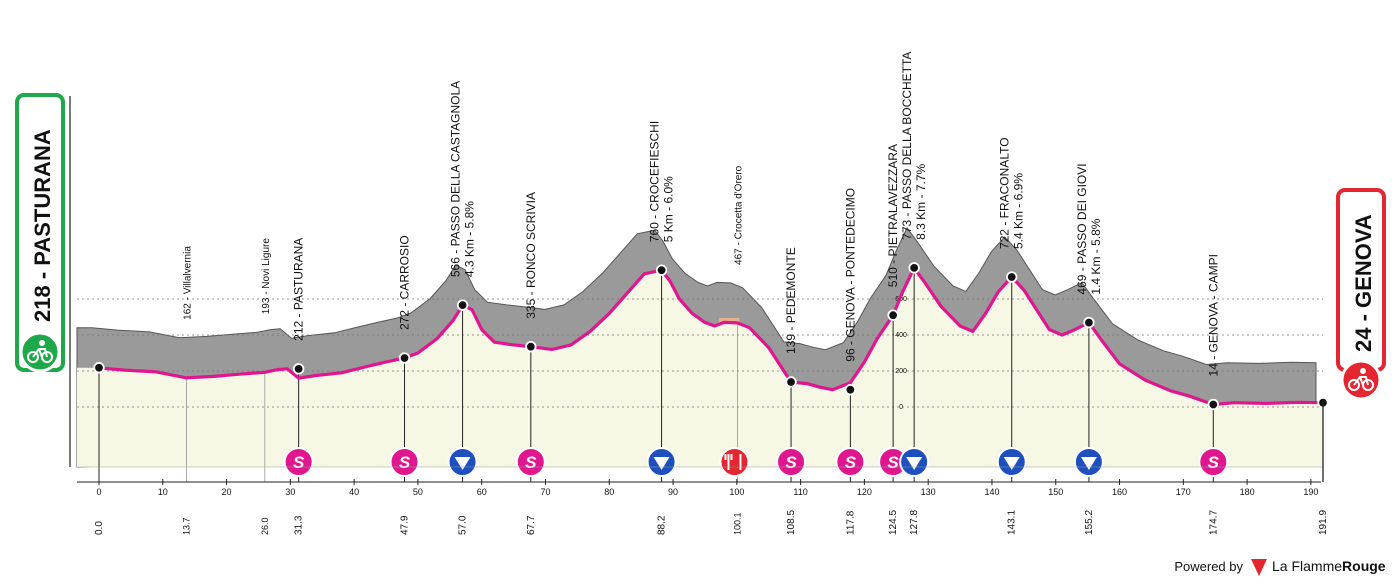 Image resolution: width=1400 pixels, height=583 pixels. Describe the element at coordinates (187, 283) in the screenshot. I see `point-name-label: 162 - Villalvernia` at that location.